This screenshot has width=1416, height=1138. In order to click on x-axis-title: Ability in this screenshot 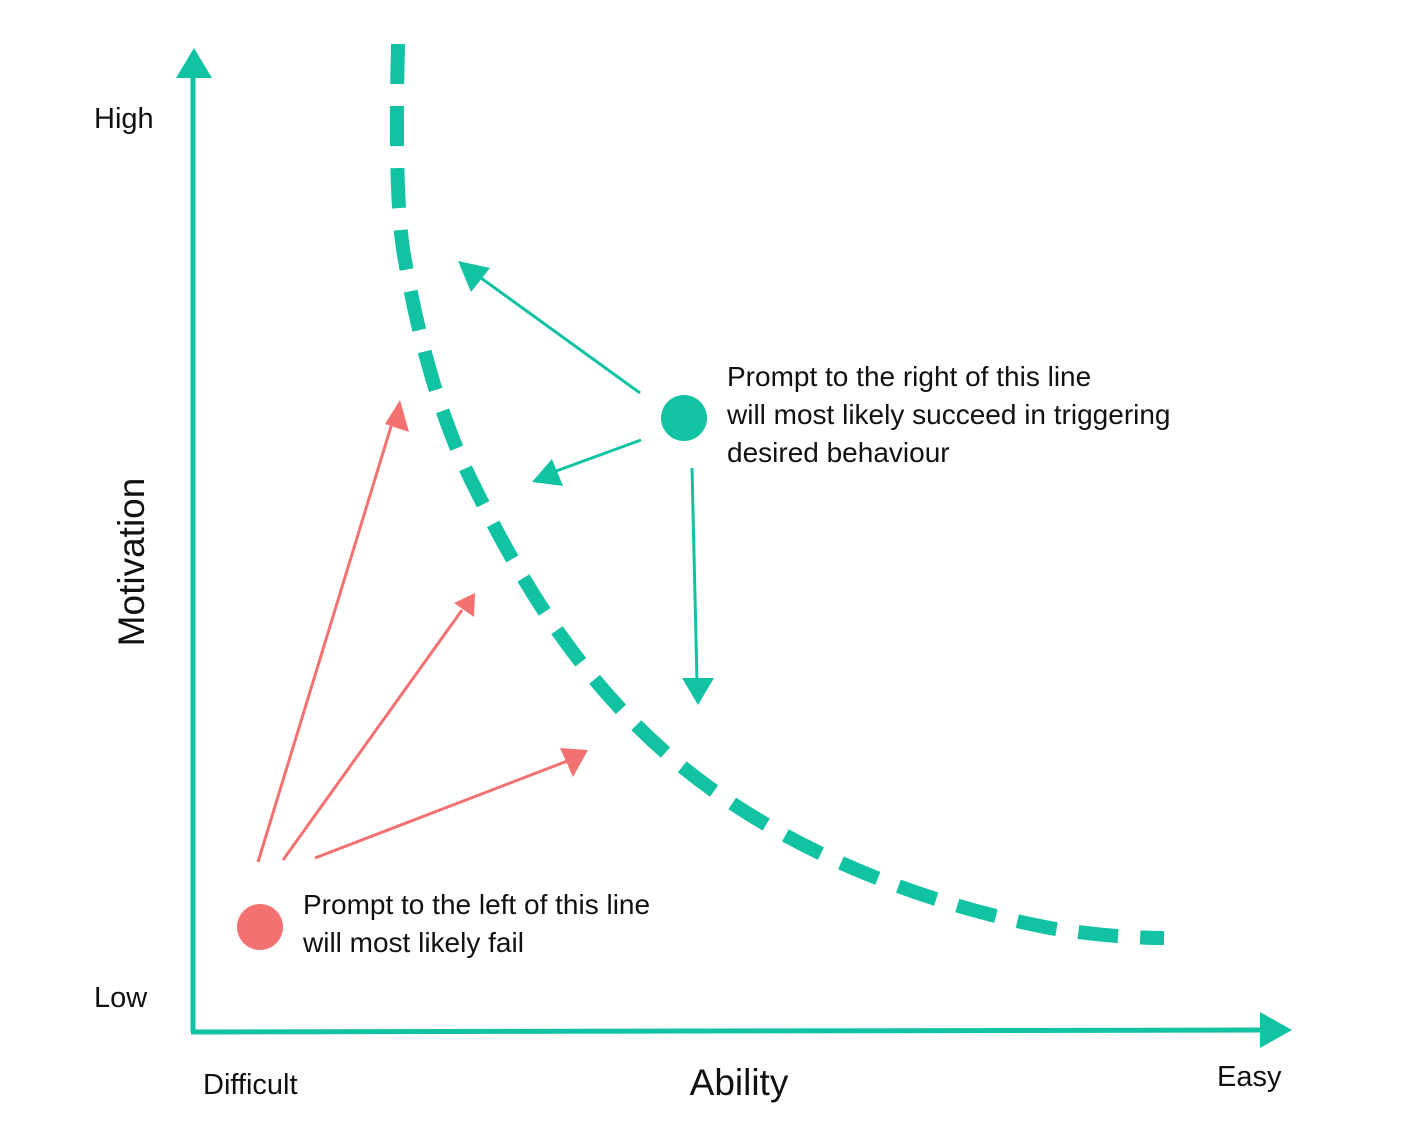, I will do `click(739, 1082)`.